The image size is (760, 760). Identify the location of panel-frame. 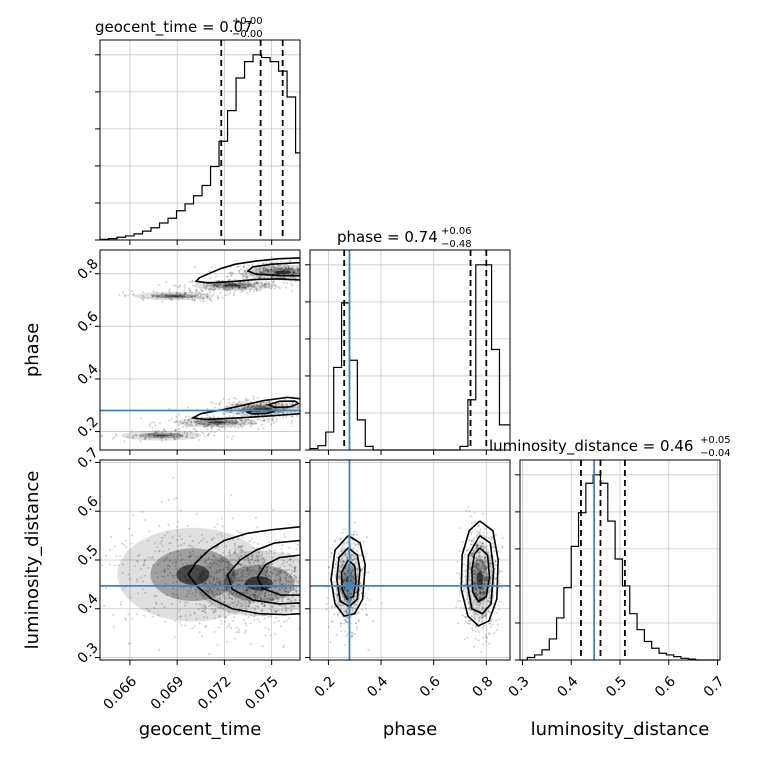
(200, 140).